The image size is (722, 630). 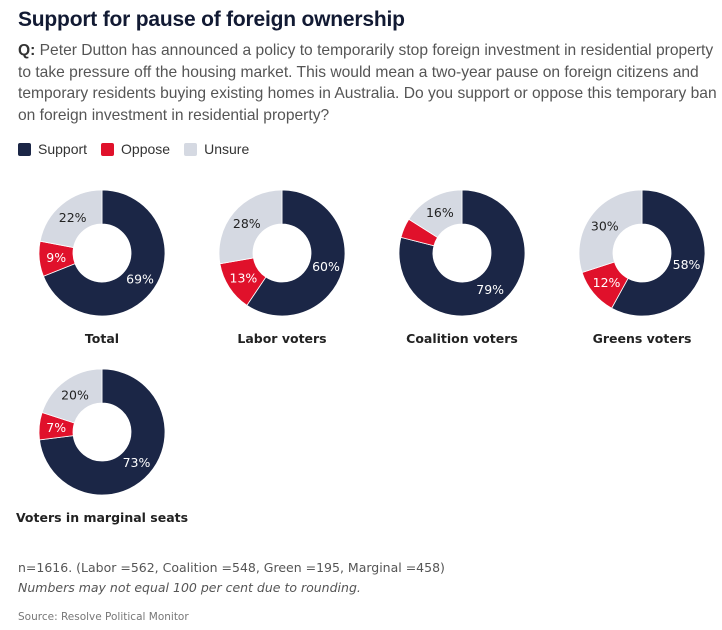 What do you see at coordinates (140, 278) in the screenshot?
I see `data-label-support: 69%` at bounding box center [140, 278].